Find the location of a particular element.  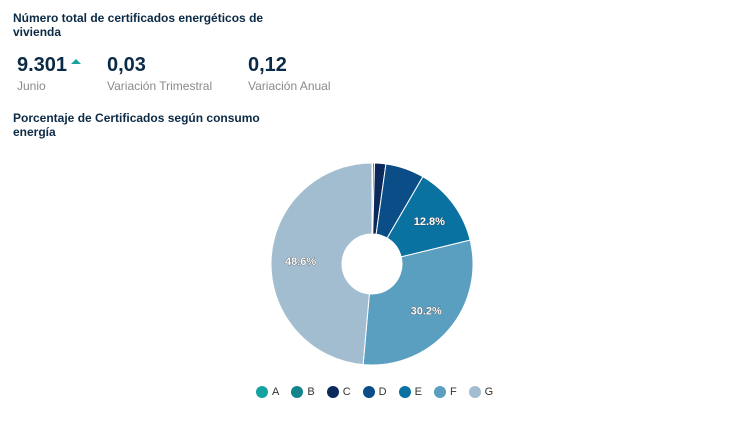

legend-marker-g is located at coordinates (474, 392).